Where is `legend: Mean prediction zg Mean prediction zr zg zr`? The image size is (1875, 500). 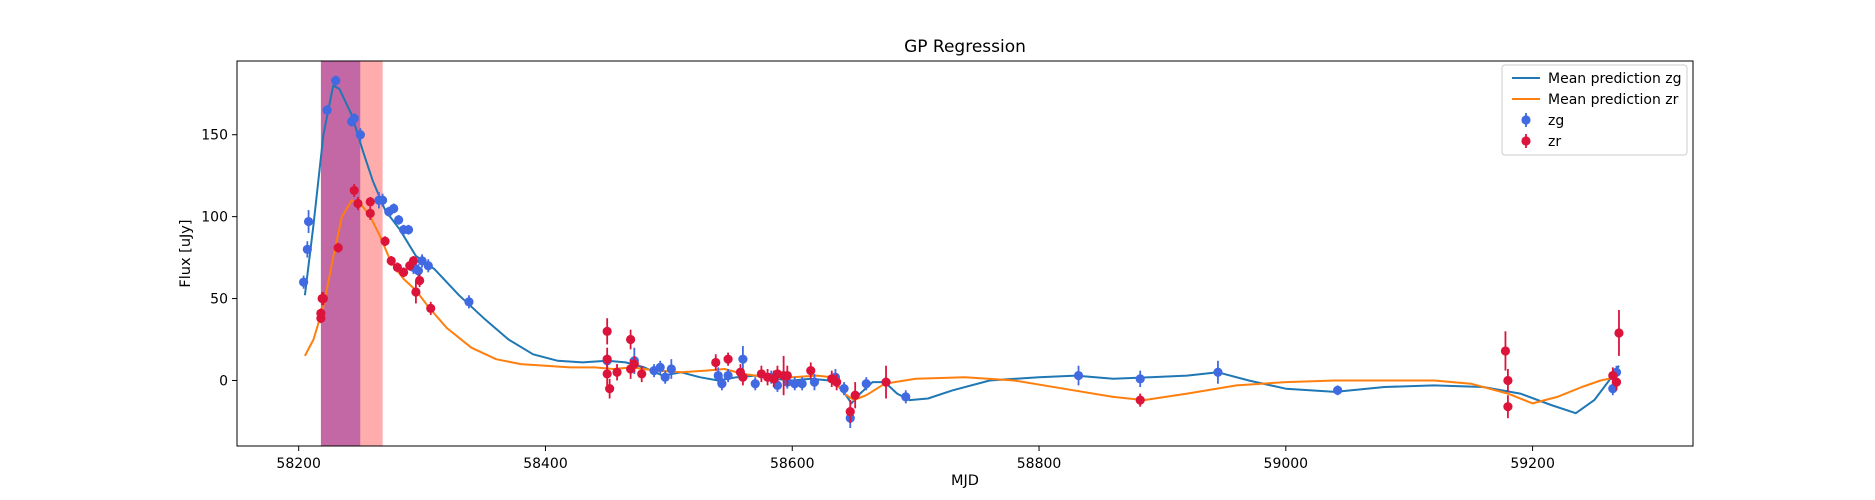 legend: Mean prediction zg Mean prediction zr zg zr is located at coordinates (1594, 110).